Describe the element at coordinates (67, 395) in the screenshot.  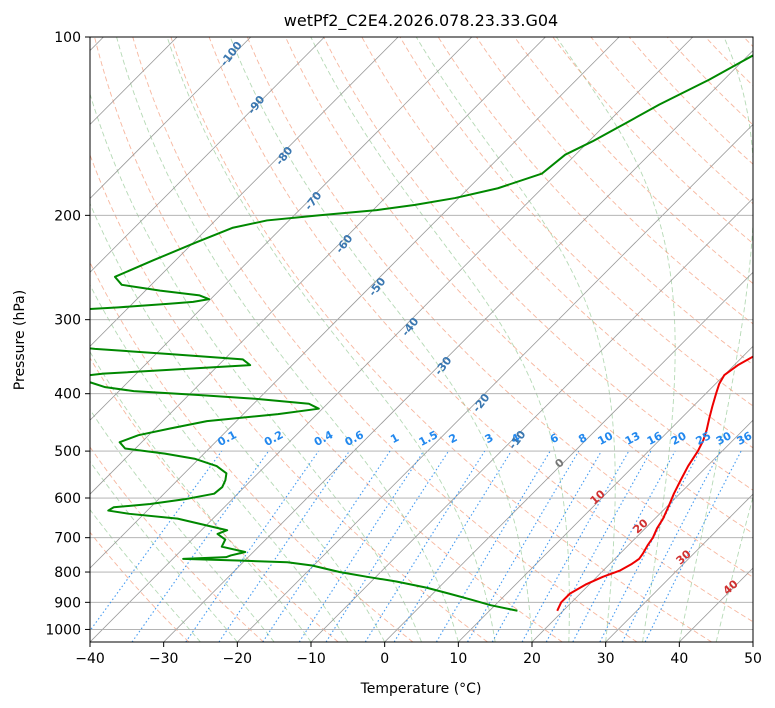
I see `y-tick-label: 400` at that location.